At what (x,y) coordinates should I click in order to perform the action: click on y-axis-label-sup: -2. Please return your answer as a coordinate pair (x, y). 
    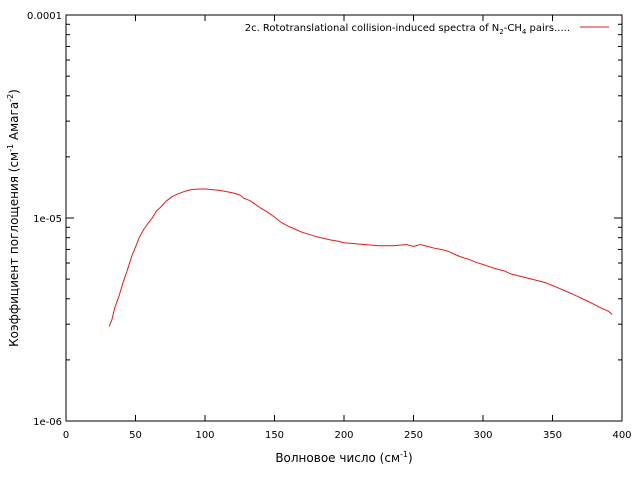
    Looking at the image, I should click on (10, 98).